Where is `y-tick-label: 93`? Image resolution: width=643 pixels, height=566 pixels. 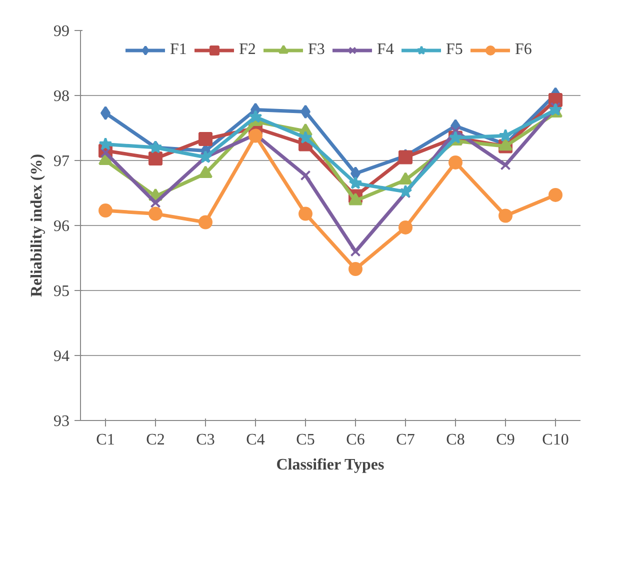 y-tick-label: 93 is located at coordinates (62, 421).